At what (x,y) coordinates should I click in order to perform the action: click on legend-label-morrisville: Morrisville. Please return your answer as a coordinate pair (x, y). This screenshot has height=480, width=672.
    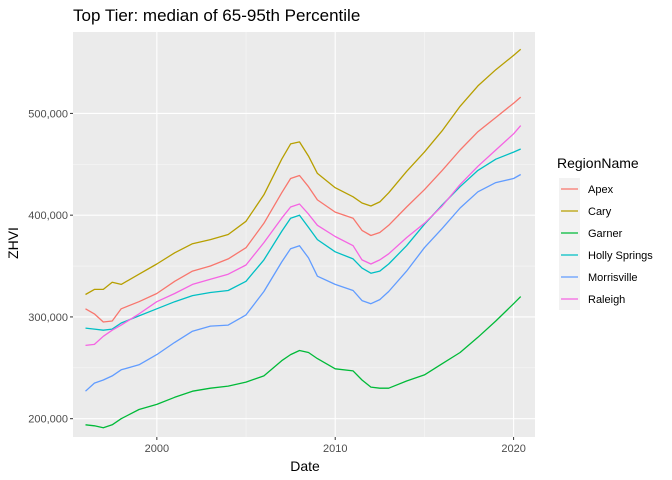
    Looking at the image, I should click on (613, 278).